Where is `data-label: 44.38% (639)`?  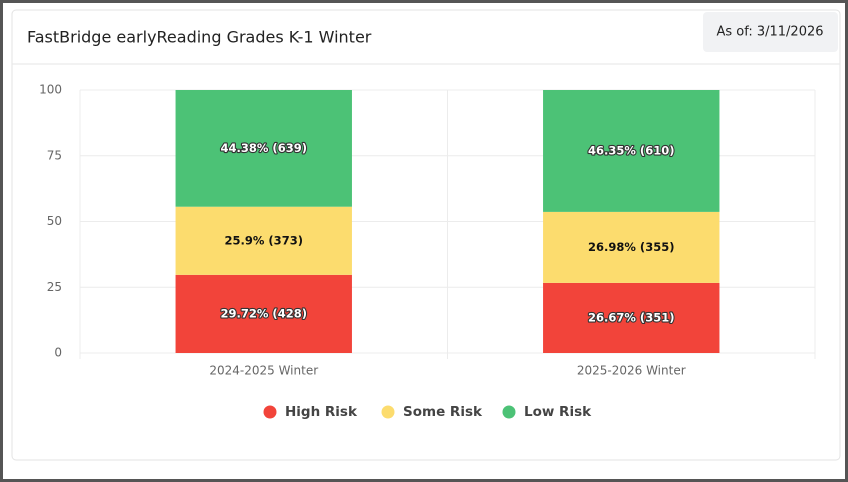
data-label: 44.38% (639) is located at coordinates (264, 148).